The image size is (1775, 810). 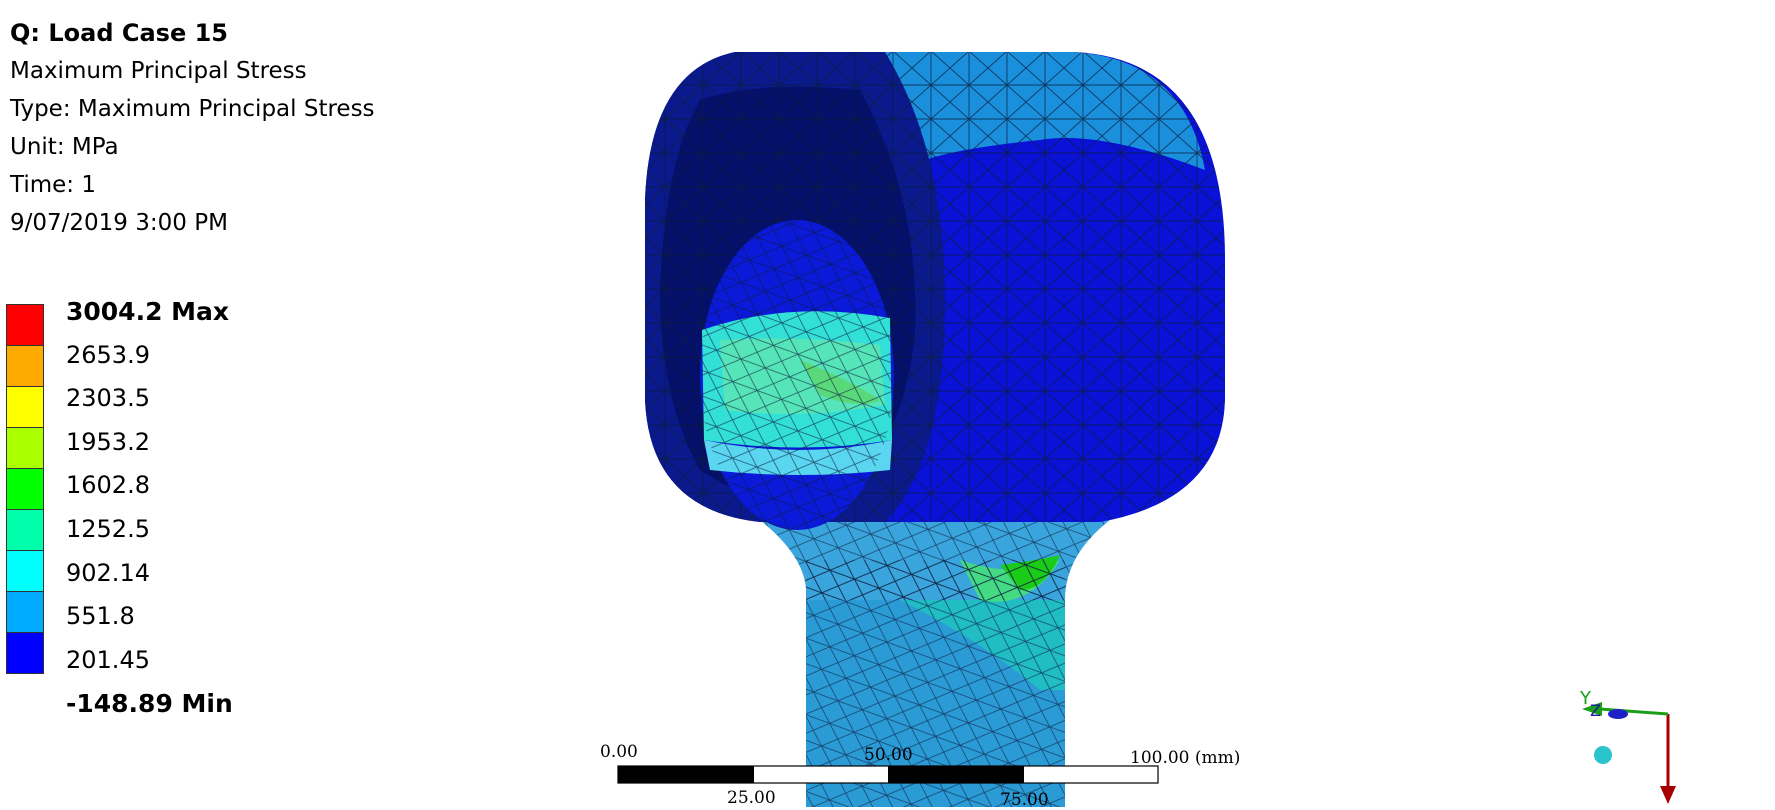 I want to click on result-time: Time: 1, so click(x=53, y=185).